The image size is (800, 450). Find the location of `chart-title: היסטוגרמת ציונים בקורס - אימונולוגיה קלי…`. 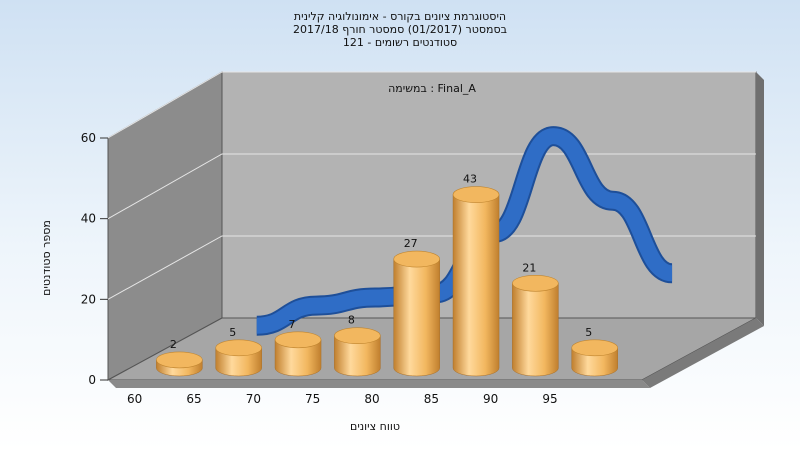

chart-title: היסטוגרמת ציונים בקורס - אימונולוגיה קלי… is located at coordinates (400, 29).